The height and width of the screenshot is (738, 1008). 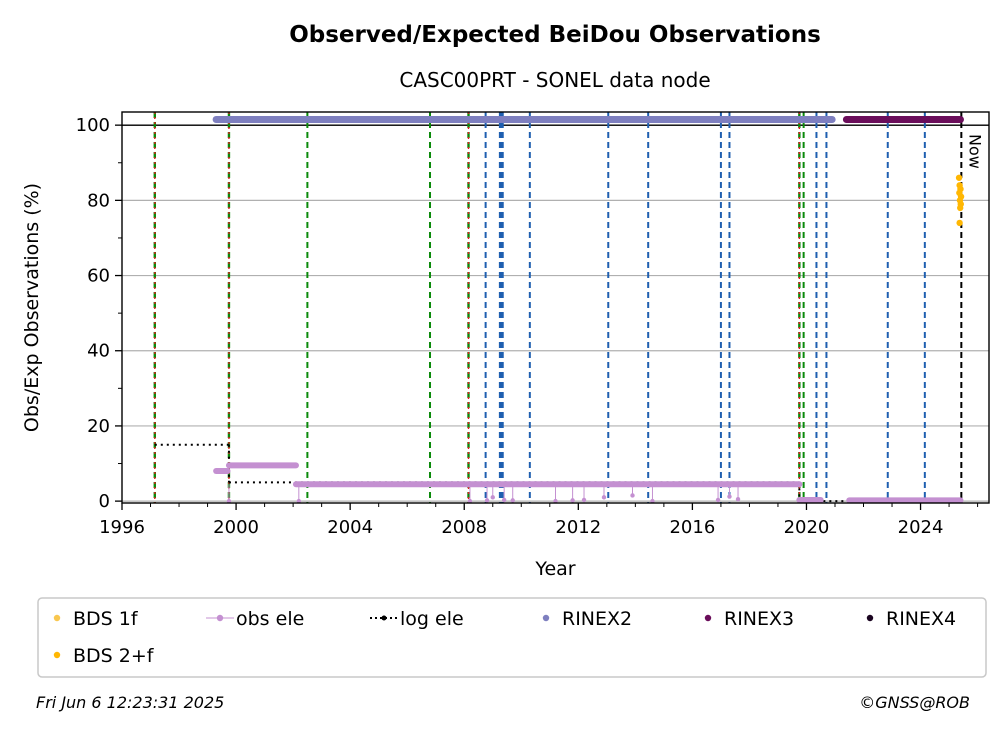 What do you see at coordinates (554, 80) in the screenshot?
I see `chart-subtitle: CASC00PRT - SONEL data node` at bounding box center [554, 80].